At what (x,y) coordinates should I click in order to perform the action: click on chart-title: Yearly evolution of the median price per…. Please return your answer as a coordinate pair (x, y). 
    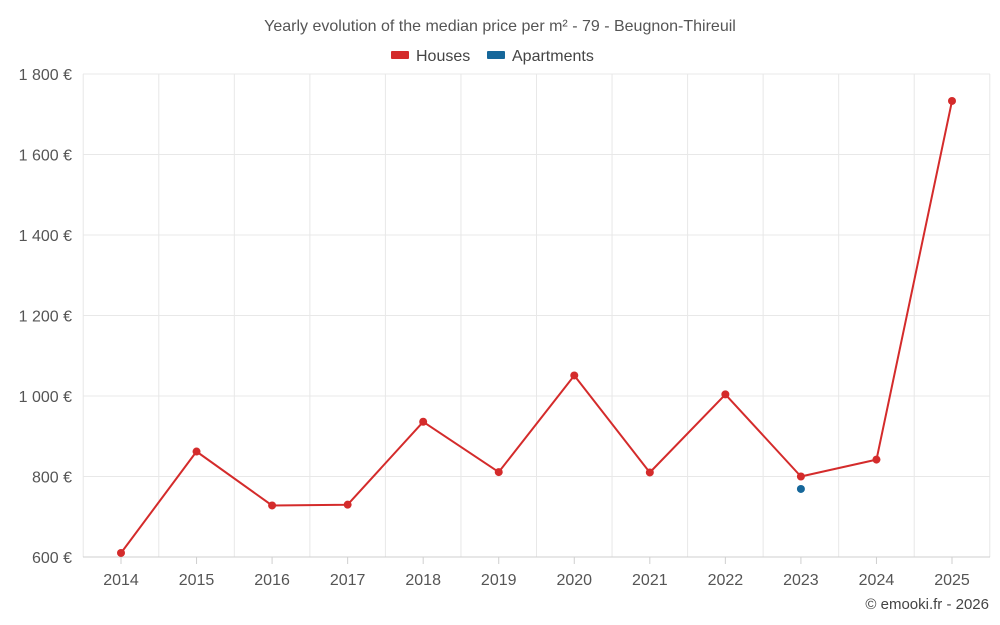
    Looking at the image, I should click on (500, 26).